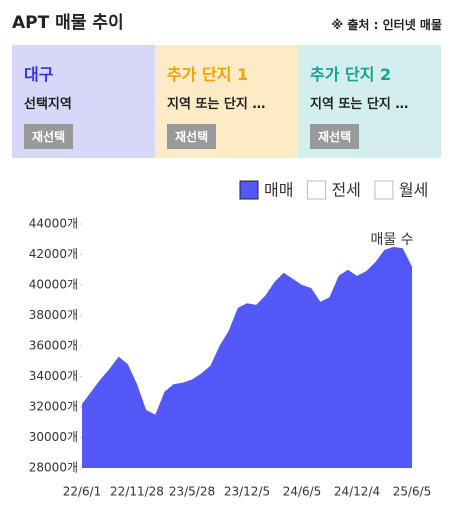 The image size is (454, 511). What do you see at coordinates (413, 190) in the screenshot?
I see `legend-label: 월세` at bounding box center [413, 190].